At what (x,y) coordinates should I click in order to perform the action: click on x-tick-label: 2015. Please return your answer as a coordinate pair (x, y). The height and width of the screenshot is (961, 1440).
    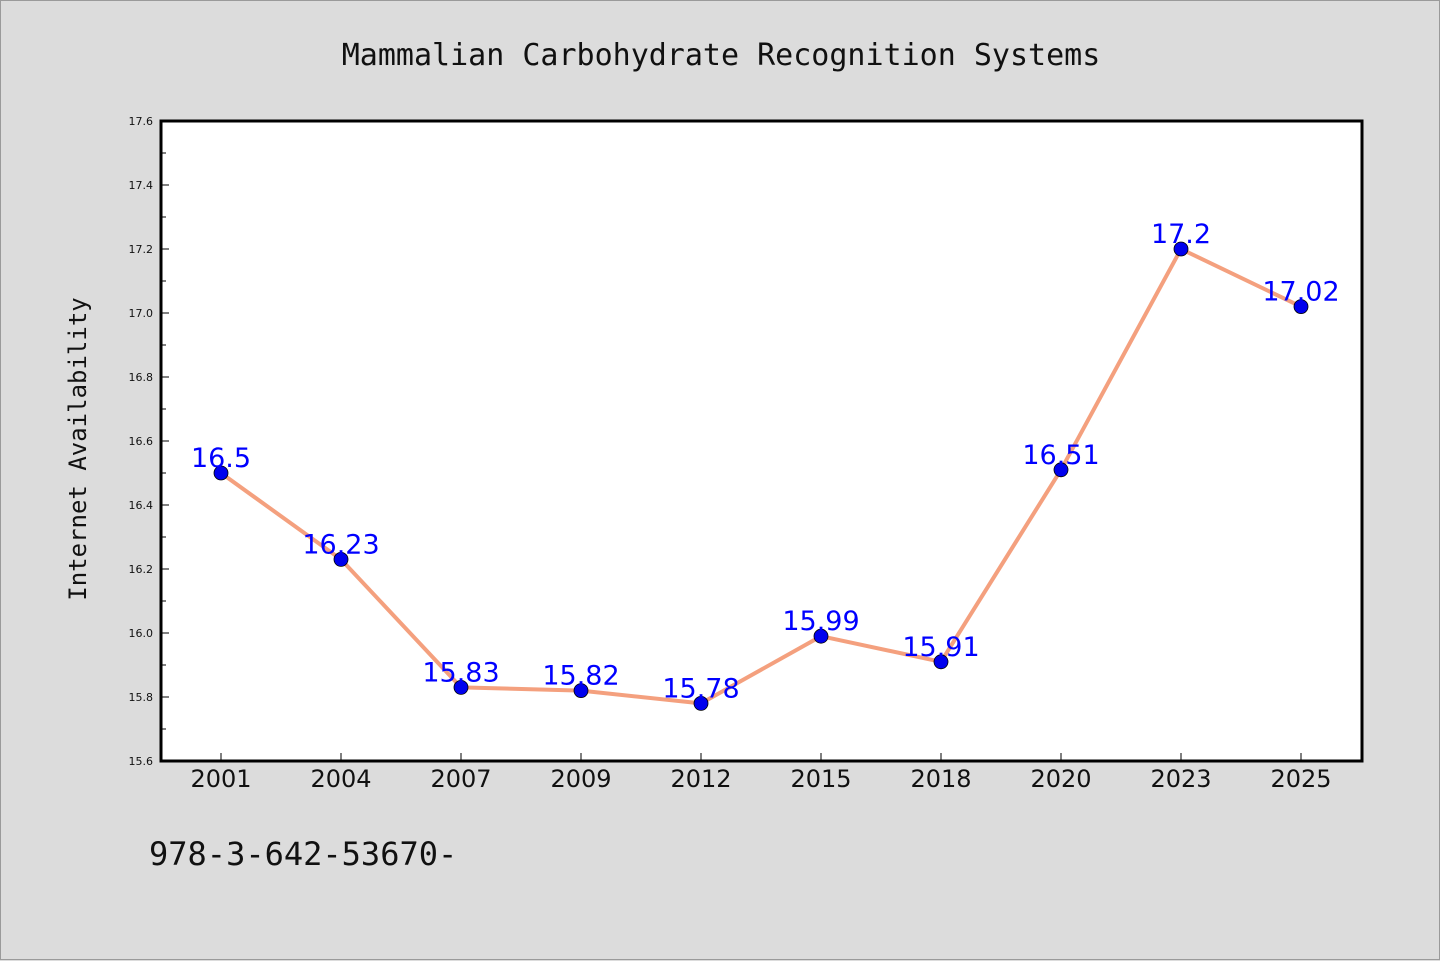
    Looking at the image, I should click on (820, 779).